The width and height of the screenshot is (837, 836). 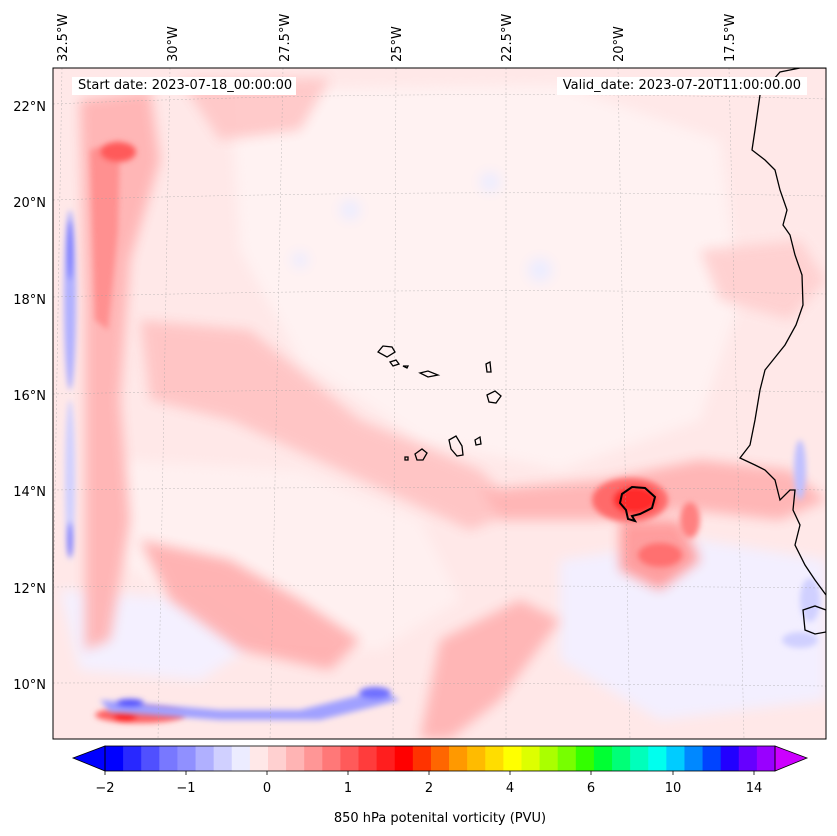 I want to click on cape-verde-santo-antao, so click(x=386, y=351).